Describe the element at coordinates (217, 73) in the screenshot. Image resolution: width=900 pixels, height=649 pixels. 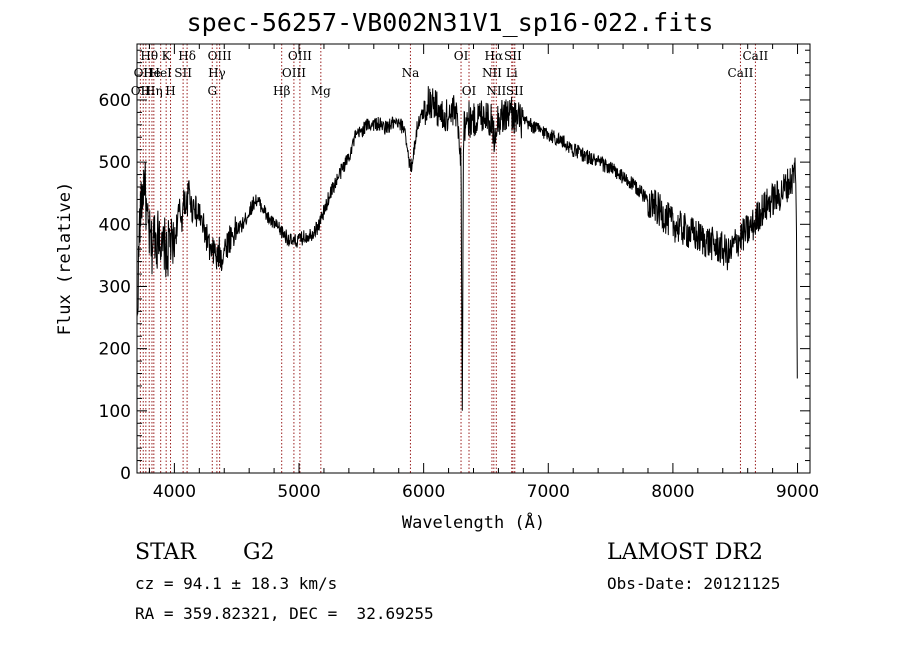
I see `spectral-line-label: Hγ` at that location.